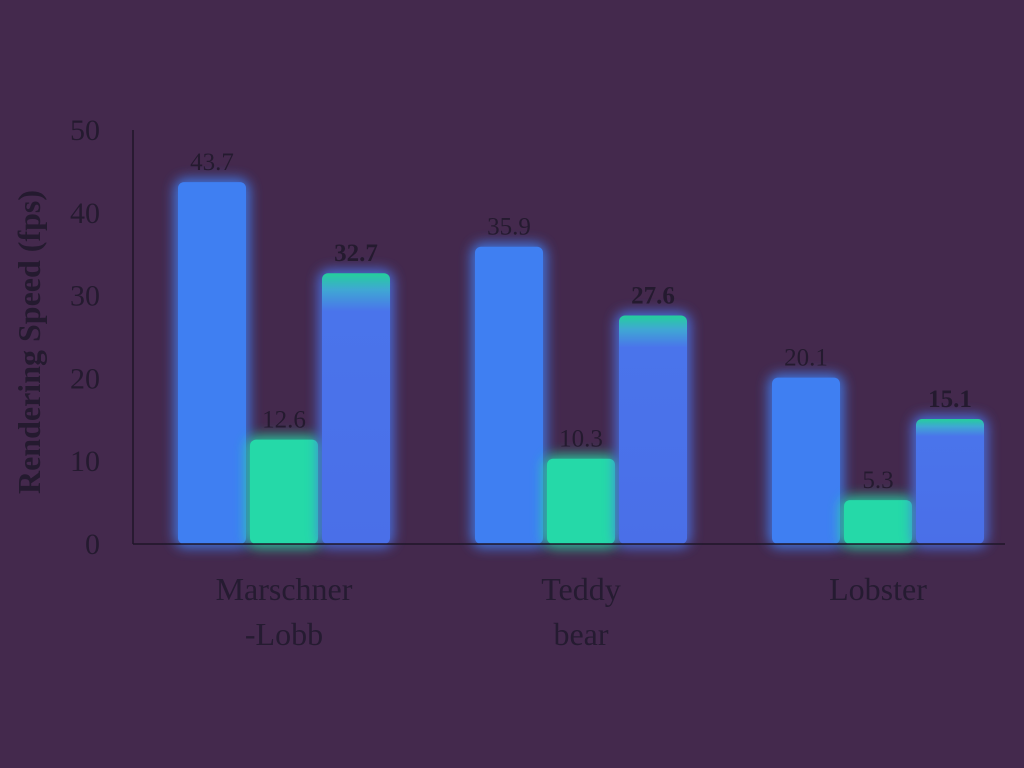 The height and width of the screenshot is (768, 1024). What do you see at coordinates (284, 420) in the screenshot?
I see `data-label: 12.6` at bounding box center [284, 420].